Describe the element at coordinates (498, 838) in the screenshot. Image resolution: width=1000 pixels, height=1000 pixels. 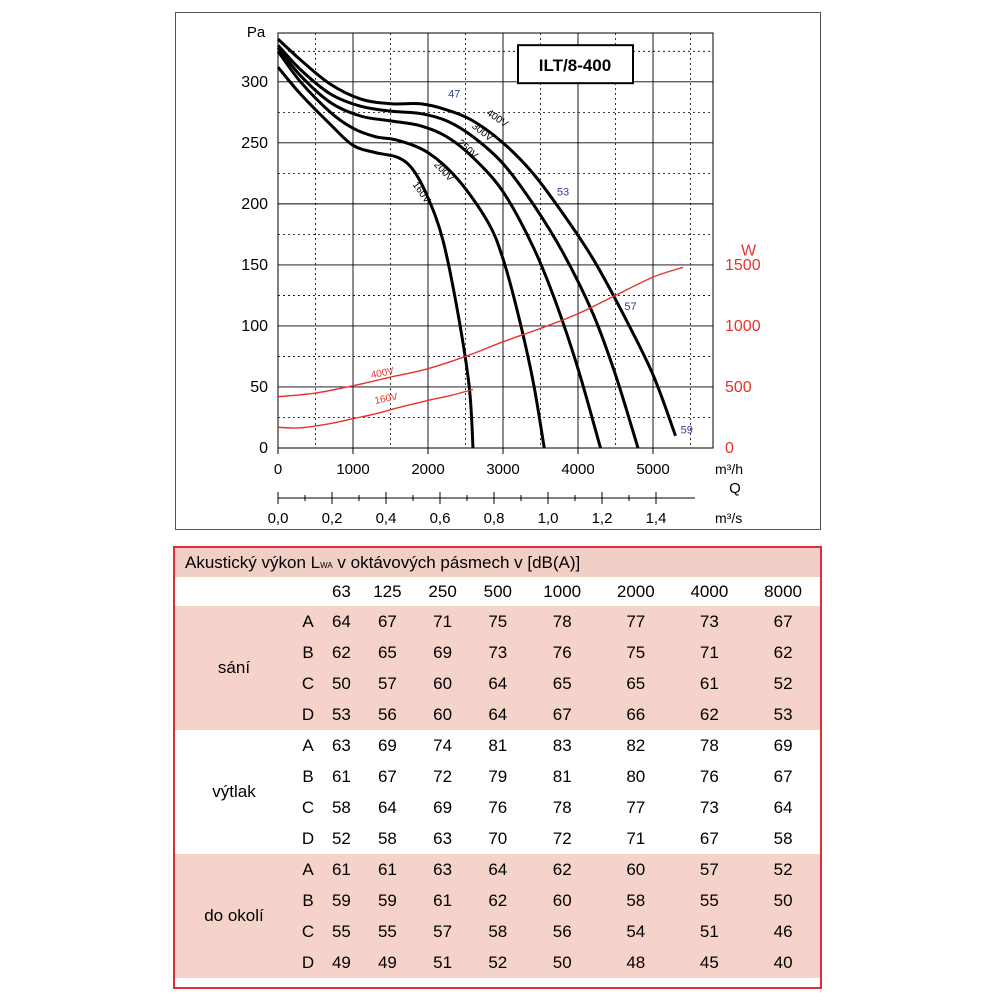
I see `table-cell: 70` at that location.